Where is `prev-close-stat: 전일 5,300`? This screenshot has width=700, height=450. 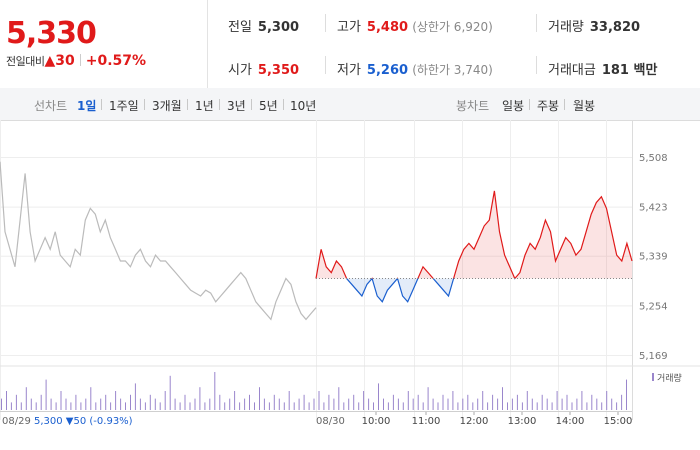
prev-close-stat: 전일 5,300 is located at coordinates (264, 27).